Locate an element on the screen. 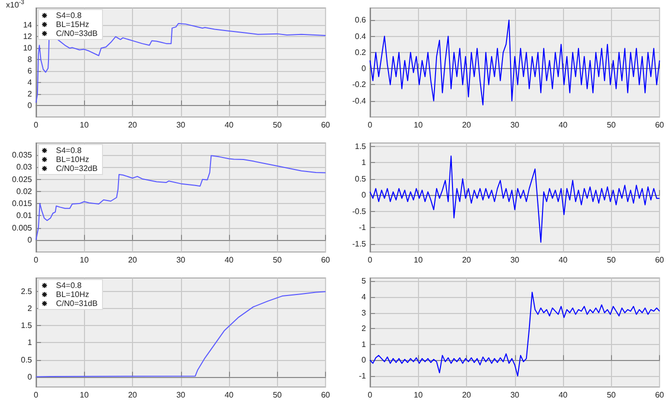 The width and height of the screenshot is (667, 405). y-tick-label: 0.4 is located at coordinates (360, 36).